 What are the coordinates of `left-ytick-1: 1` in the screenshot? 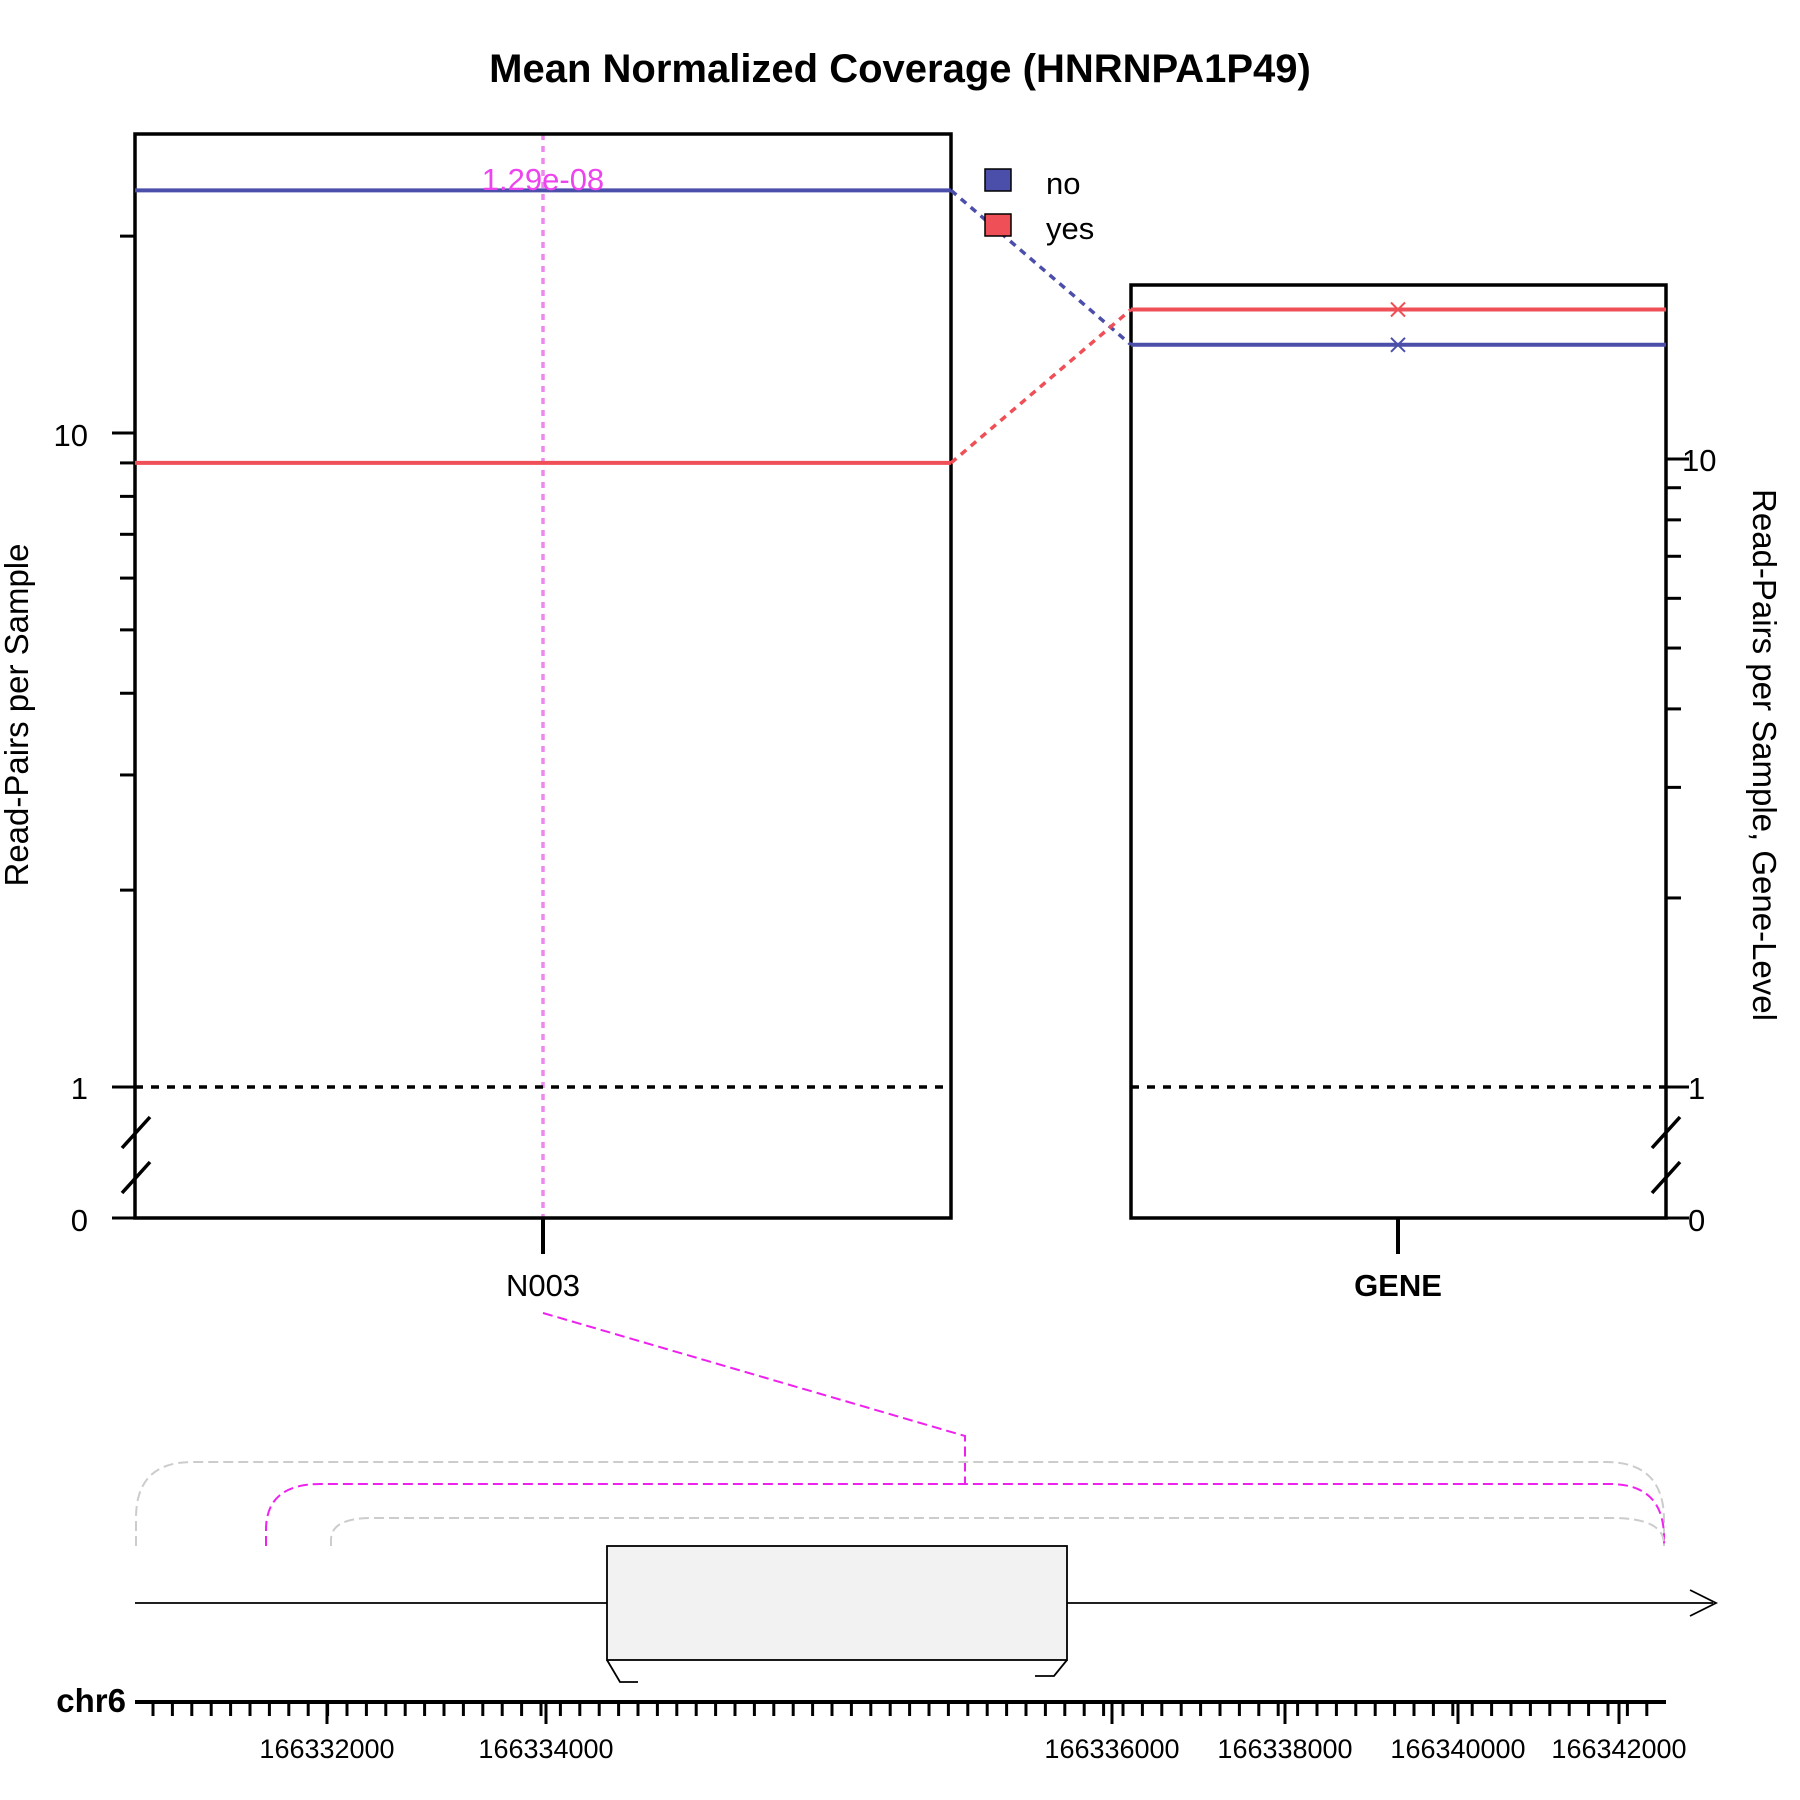 It's located at (79, 1088).